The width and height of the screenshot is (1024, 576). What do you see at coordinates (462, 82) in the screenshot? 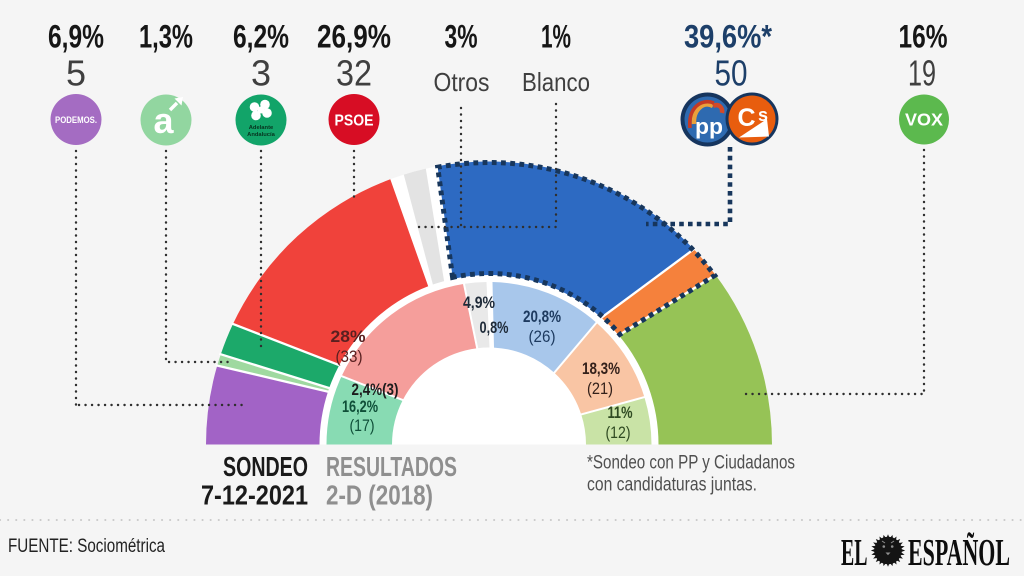
I see `svg-text: Otros` at bounding box center [462, 82].